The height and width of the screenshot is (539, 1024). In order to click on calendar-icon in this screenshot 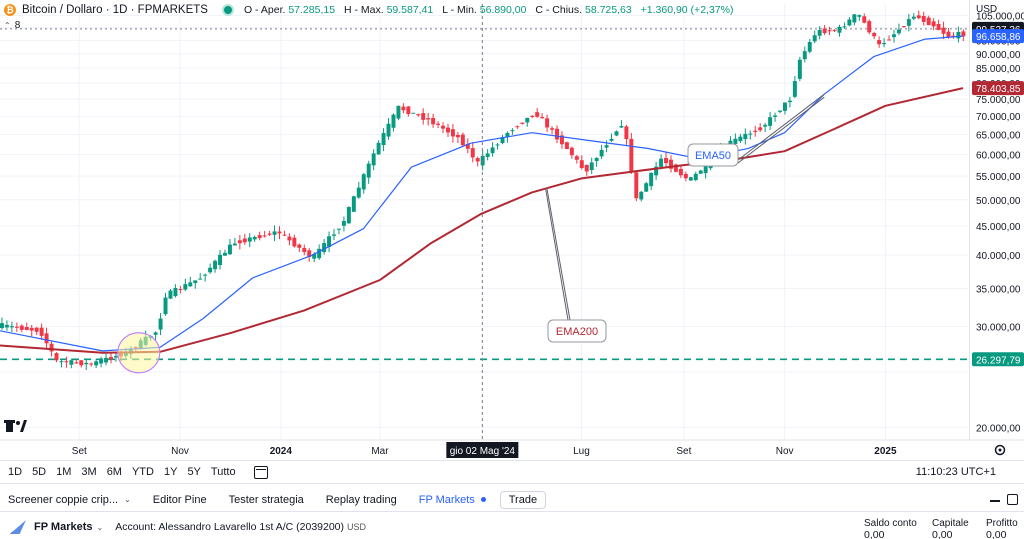, I will do `click(260, 472)`.